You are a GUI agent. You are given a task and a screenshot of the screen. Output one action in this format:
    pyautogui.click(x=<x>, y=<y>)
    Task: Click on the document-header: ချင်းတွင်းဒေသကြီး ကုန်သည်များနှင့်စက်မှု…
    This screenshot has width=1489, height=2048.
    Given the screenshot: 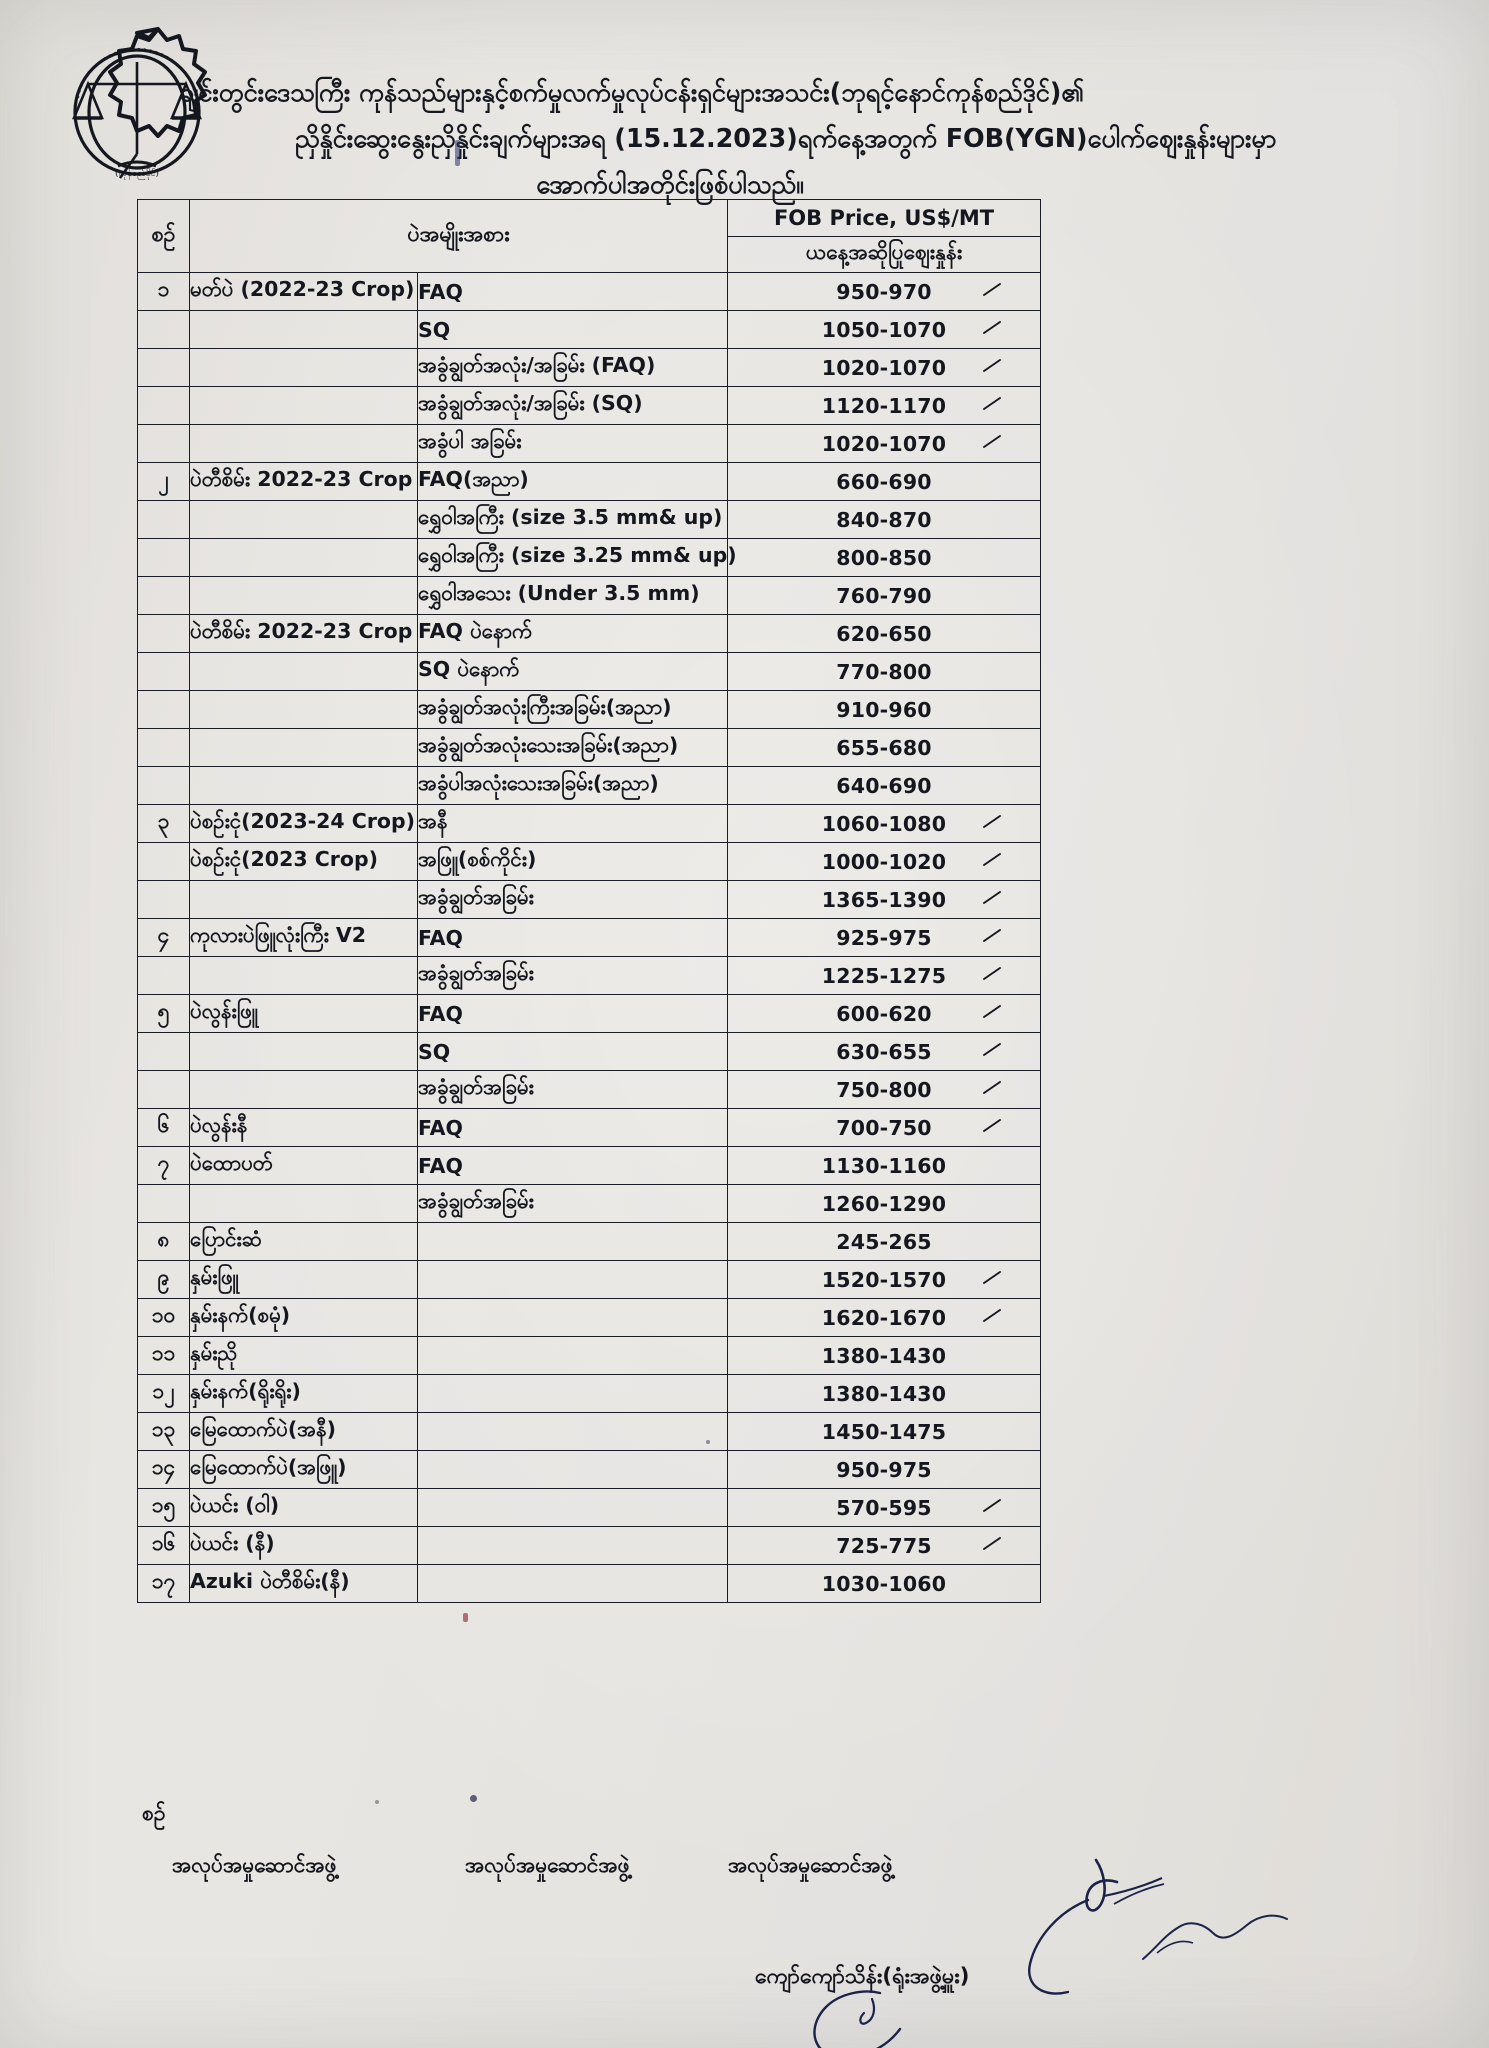 What is the action you would take?
    pyautogui.click(x=795, y=139)
    